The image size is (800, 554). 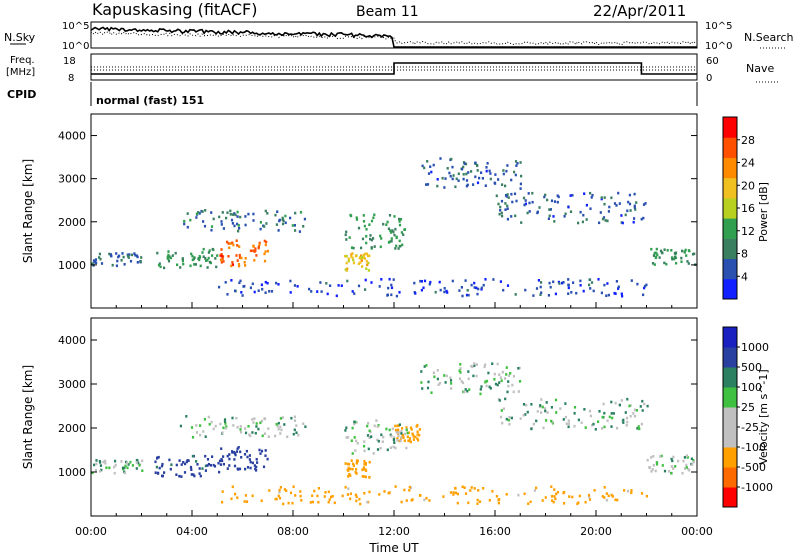 What do you see at coordinates (748, 140) in the screenshot?
I see `colorbar-tick-label: 28` at bounding box center [748, 140].